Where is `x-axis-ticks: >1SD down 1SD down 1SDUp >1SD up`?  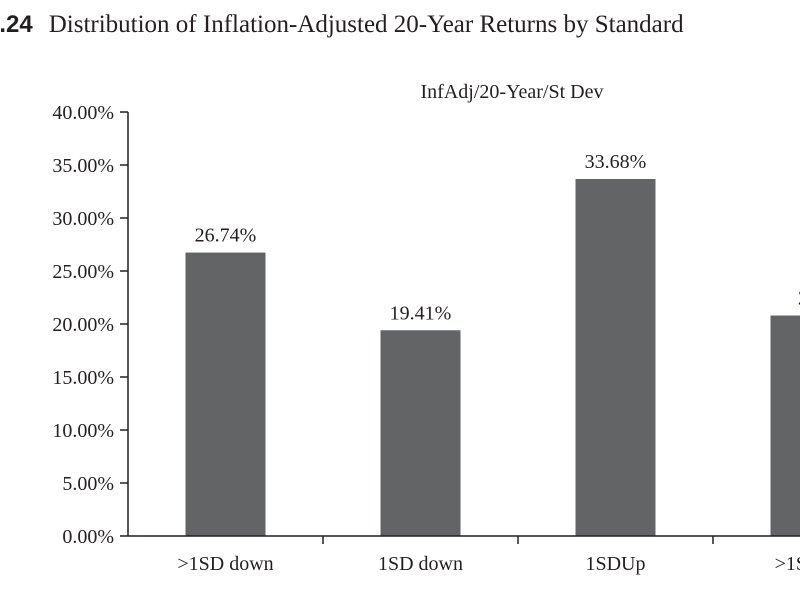
x-axis-ticks: >1SD down 1SD down 1SDUp >1SD up is located at coordinates (488, 555).